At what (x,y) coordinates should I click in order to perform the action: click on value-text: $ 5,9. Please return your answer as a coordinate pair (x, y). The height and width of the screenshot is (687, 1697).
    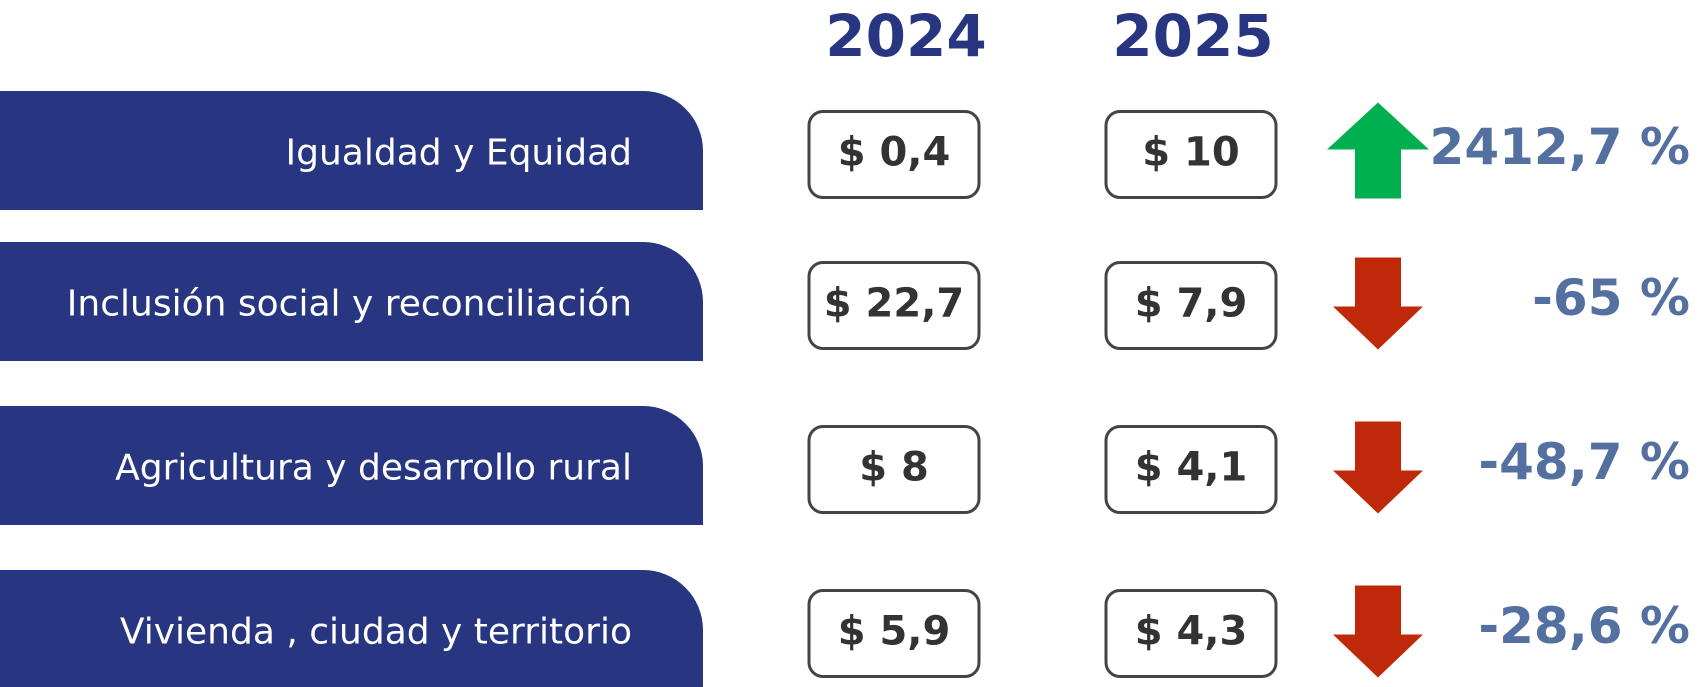
    Looking at the image, I should click on (894, 632).